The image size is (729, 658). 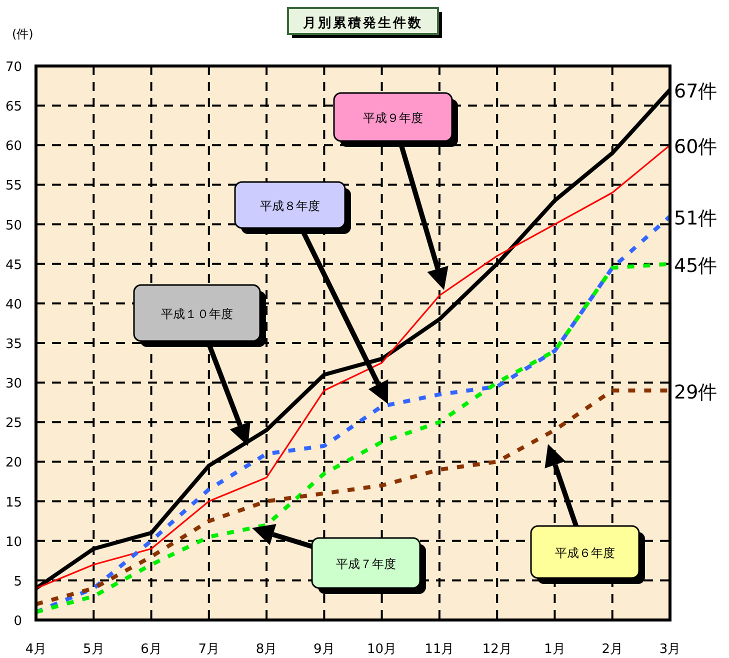 I want to click on y-tick-label: 0, so click(x=18, y=621).